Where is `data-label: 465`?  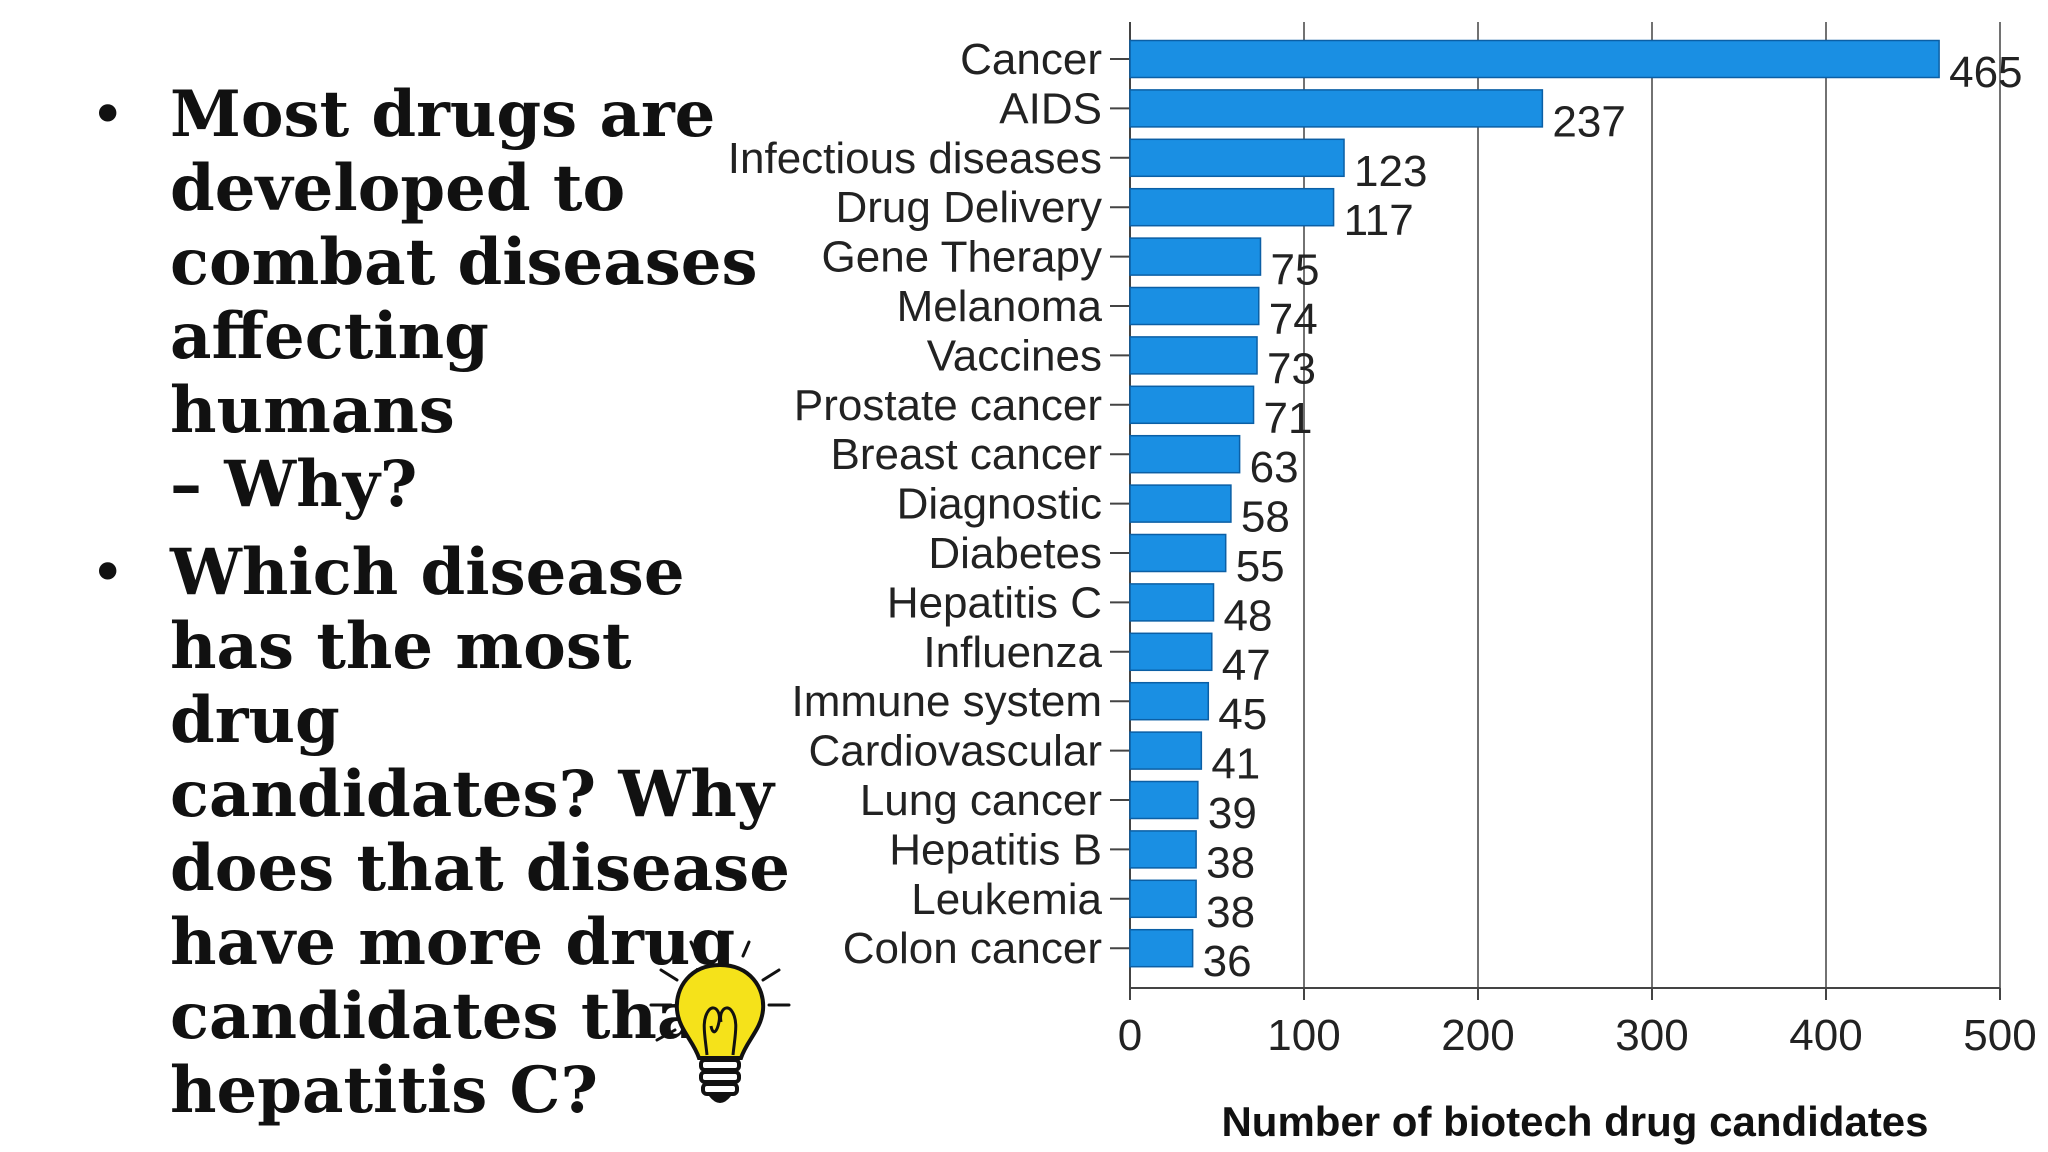
data-label: 465 is located at coordinates (1985, 72).